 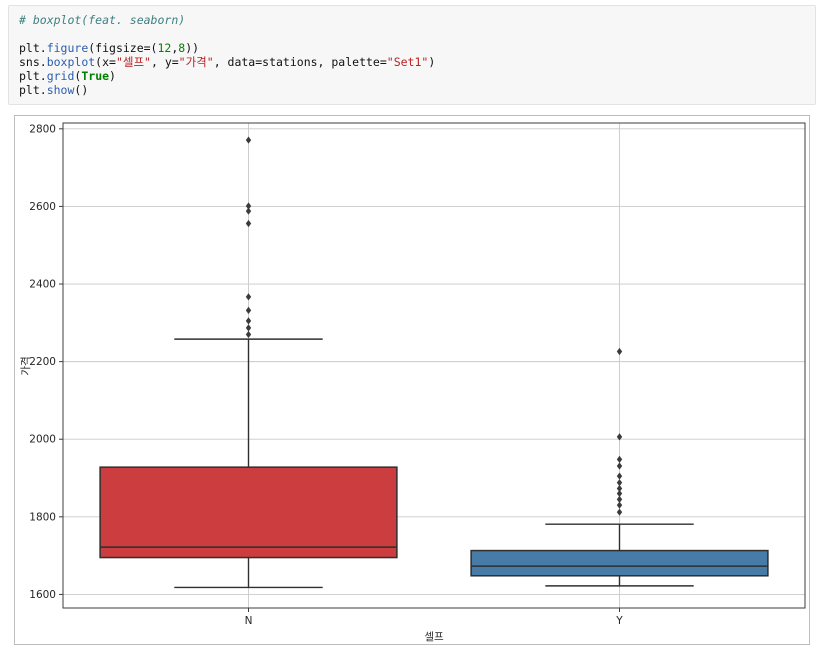 What do you see at coordinates (412, 48) in the screenshot?
I see `code-line: plt.figure(figsize=(12,8))` at bounding box center [412, 48].